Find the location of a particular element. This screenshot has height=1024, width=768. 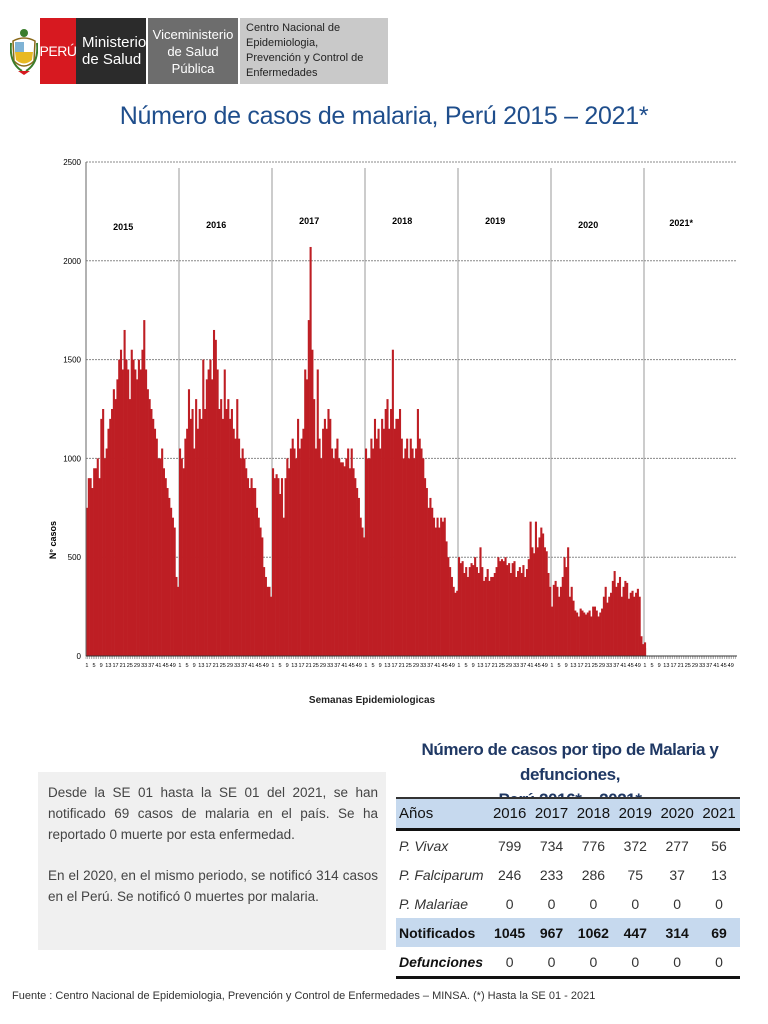

x-tick-label: 25 is located at coordinates (223, 666).